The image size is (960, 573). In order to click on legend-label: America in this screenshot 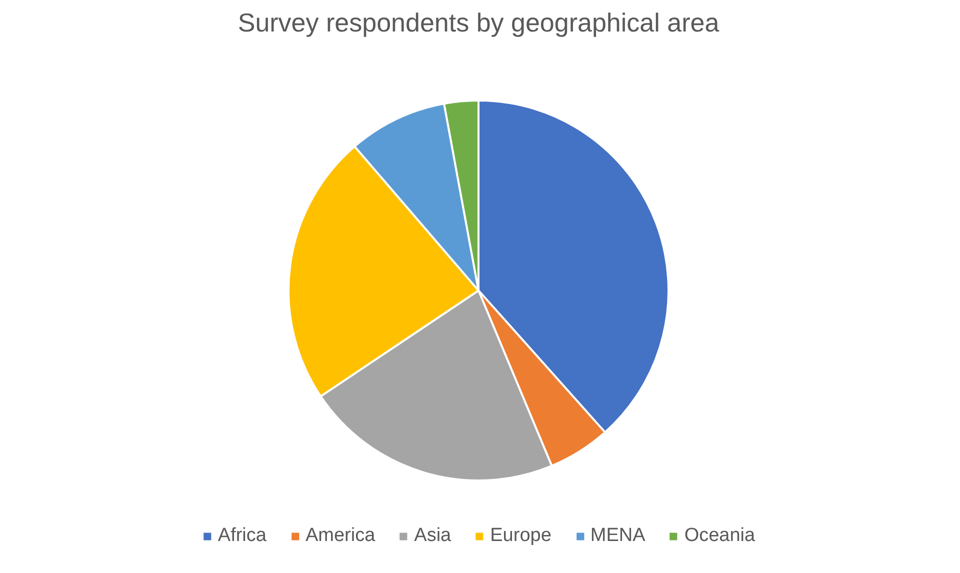, I will do `click(340, 536)`.